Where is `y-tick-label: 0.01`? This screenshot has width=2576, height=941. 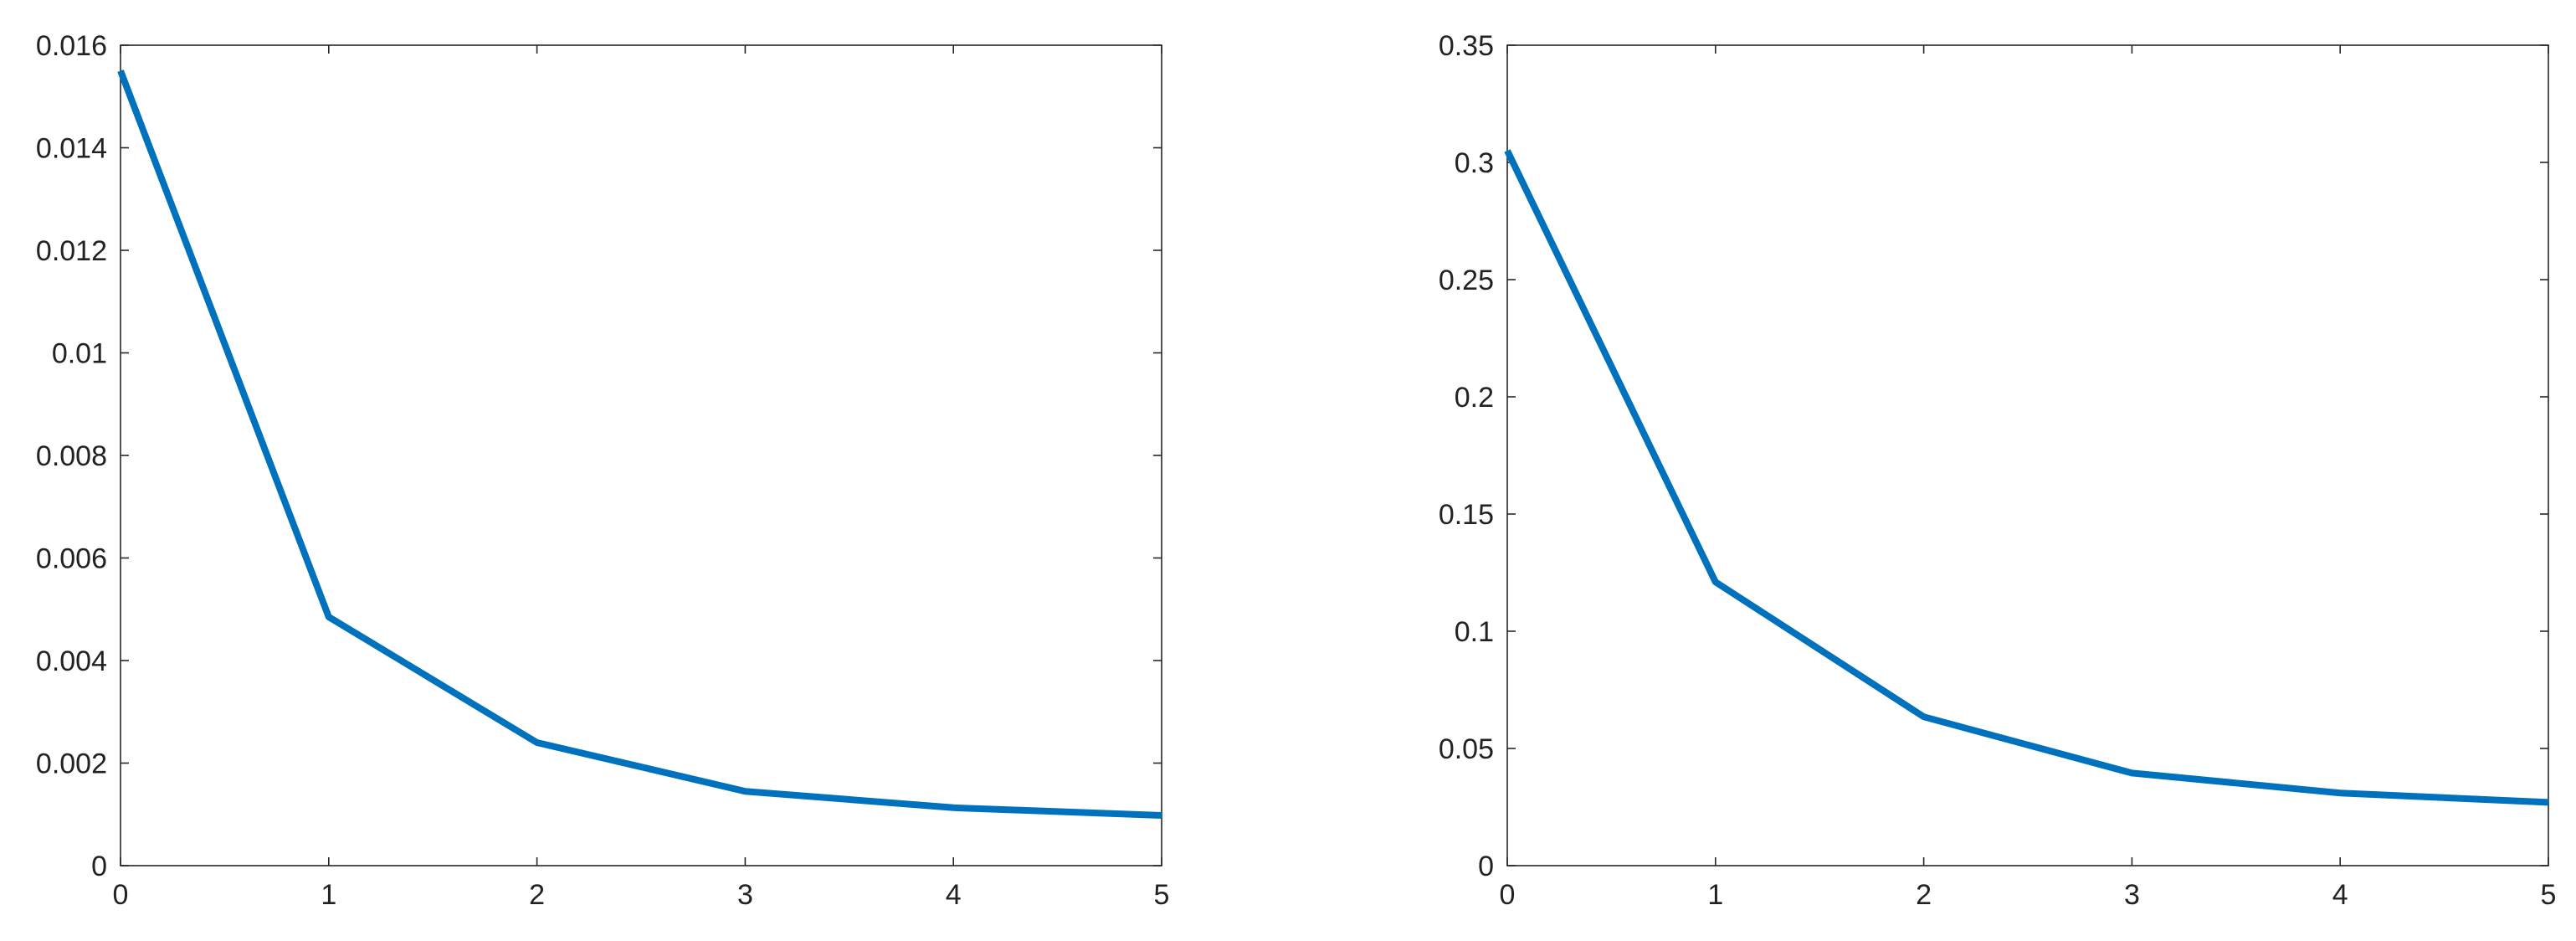 y-tick-label: 0.01 is located at coordinates (79, 354).